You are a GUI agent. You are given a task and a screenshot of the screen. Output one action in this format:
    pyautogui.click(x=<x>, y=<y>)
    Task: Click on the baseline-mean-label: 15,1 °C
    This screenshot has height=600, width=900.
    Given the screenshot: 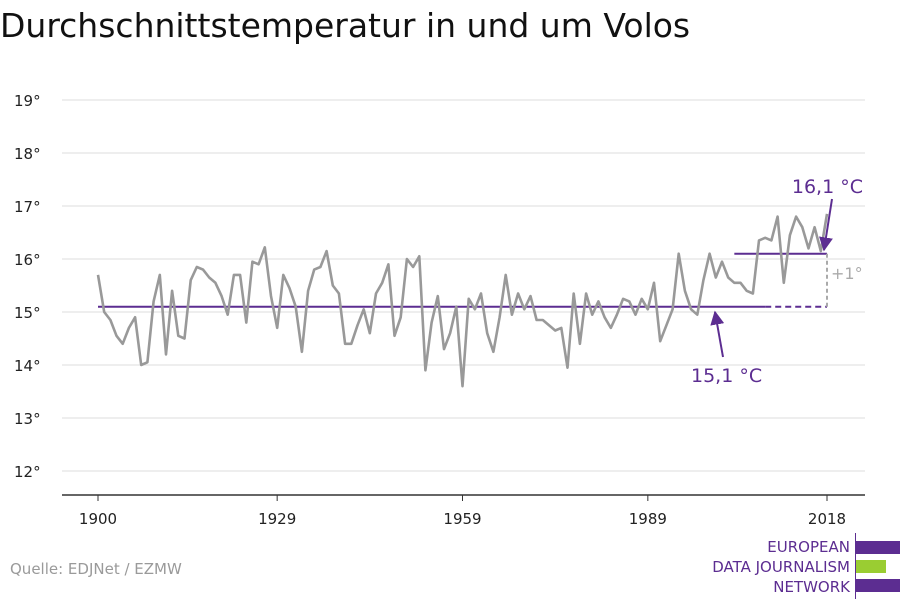 What is the action you would take?
    pyautogui.click(x=726, y=376)
    